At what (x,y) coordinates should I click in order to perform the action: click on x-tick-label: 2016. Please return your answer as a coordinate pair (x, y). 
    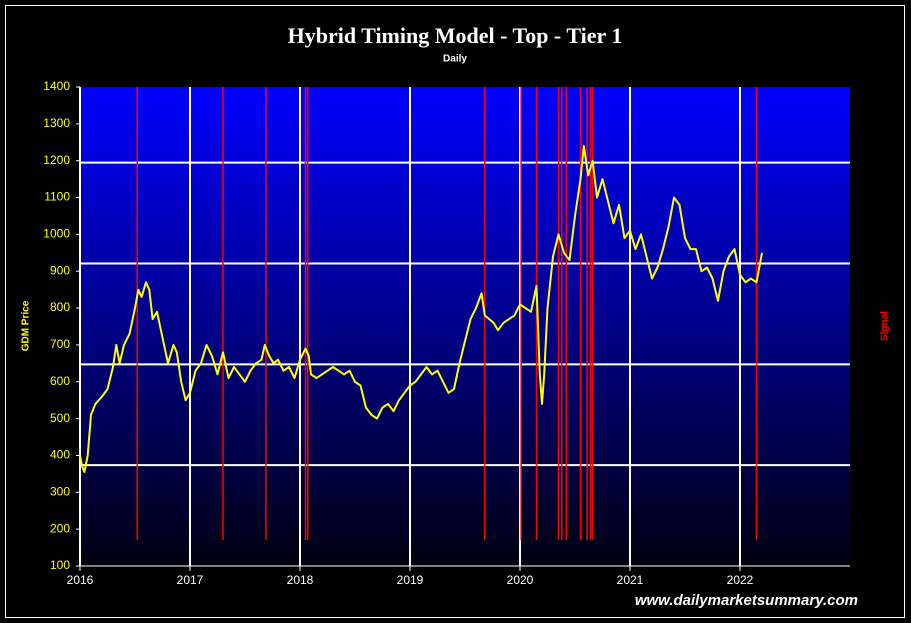
    Looking at the image, I should click on (80, 580).